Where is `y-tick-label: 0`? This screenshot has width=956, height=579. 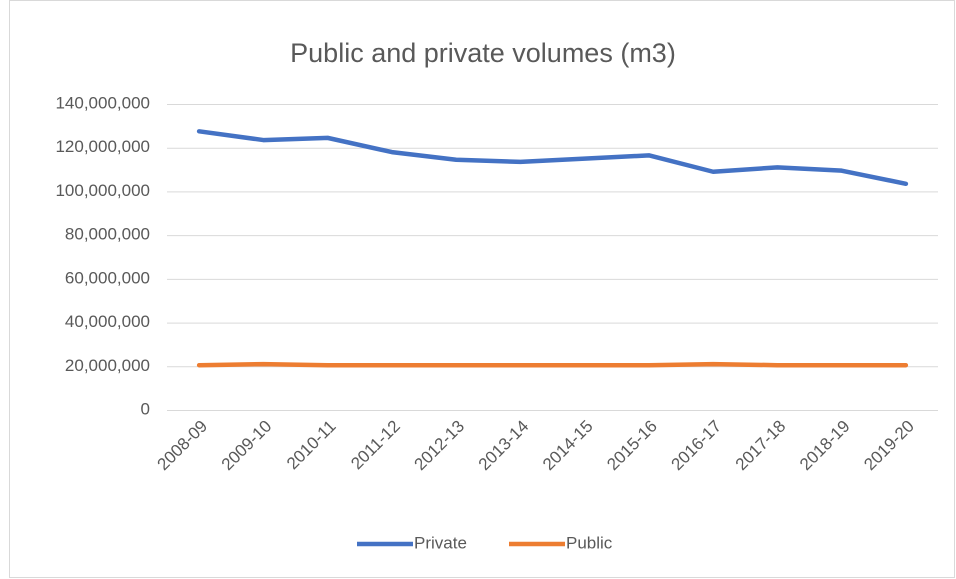
y-tick-label: 0 is located at coordinates (145, 408).